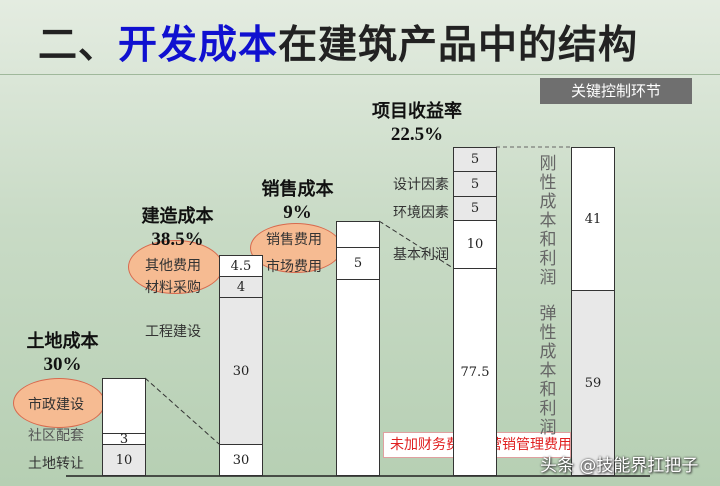 The height and width of the screenshot is (486, 720). I want to click on label: 市政建设, so click(56, 405).